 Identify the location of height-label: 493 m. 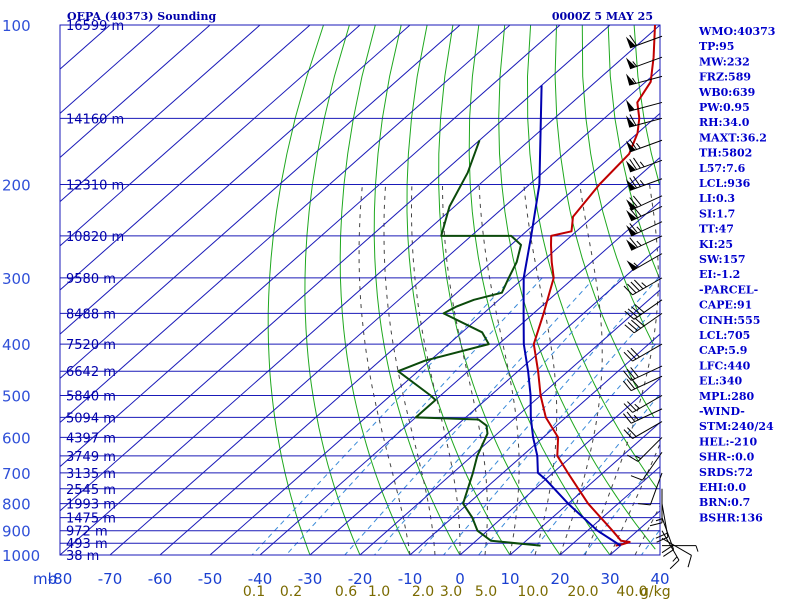
(87, 544).